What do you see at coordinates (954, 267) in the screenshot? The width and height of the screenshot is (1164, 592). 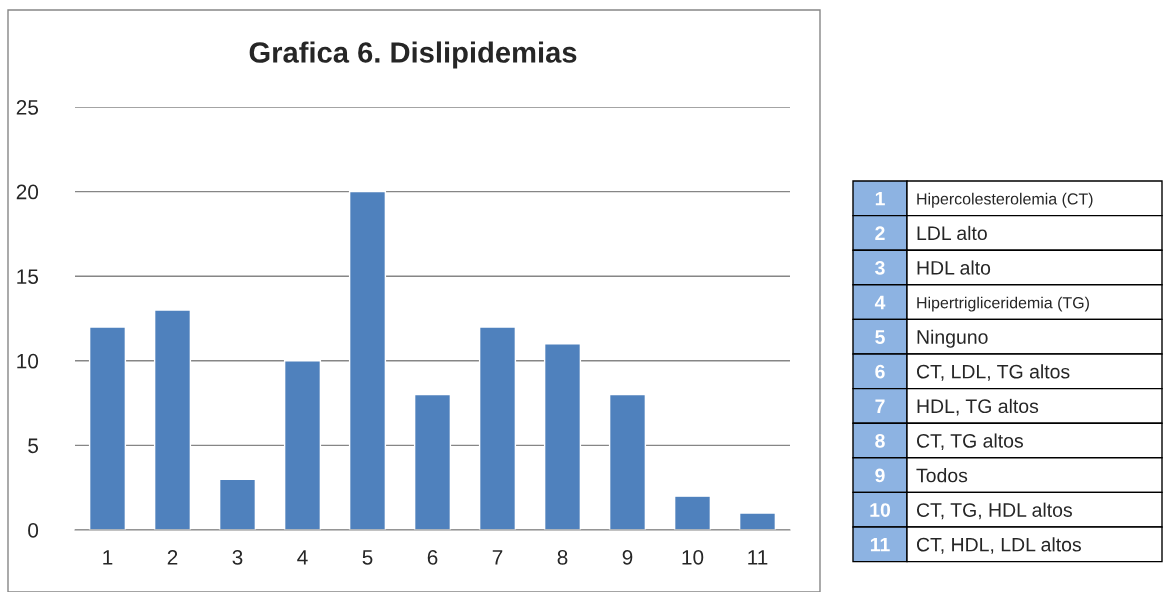 I see `text: HDL alto` at bounding box center [954, 267].